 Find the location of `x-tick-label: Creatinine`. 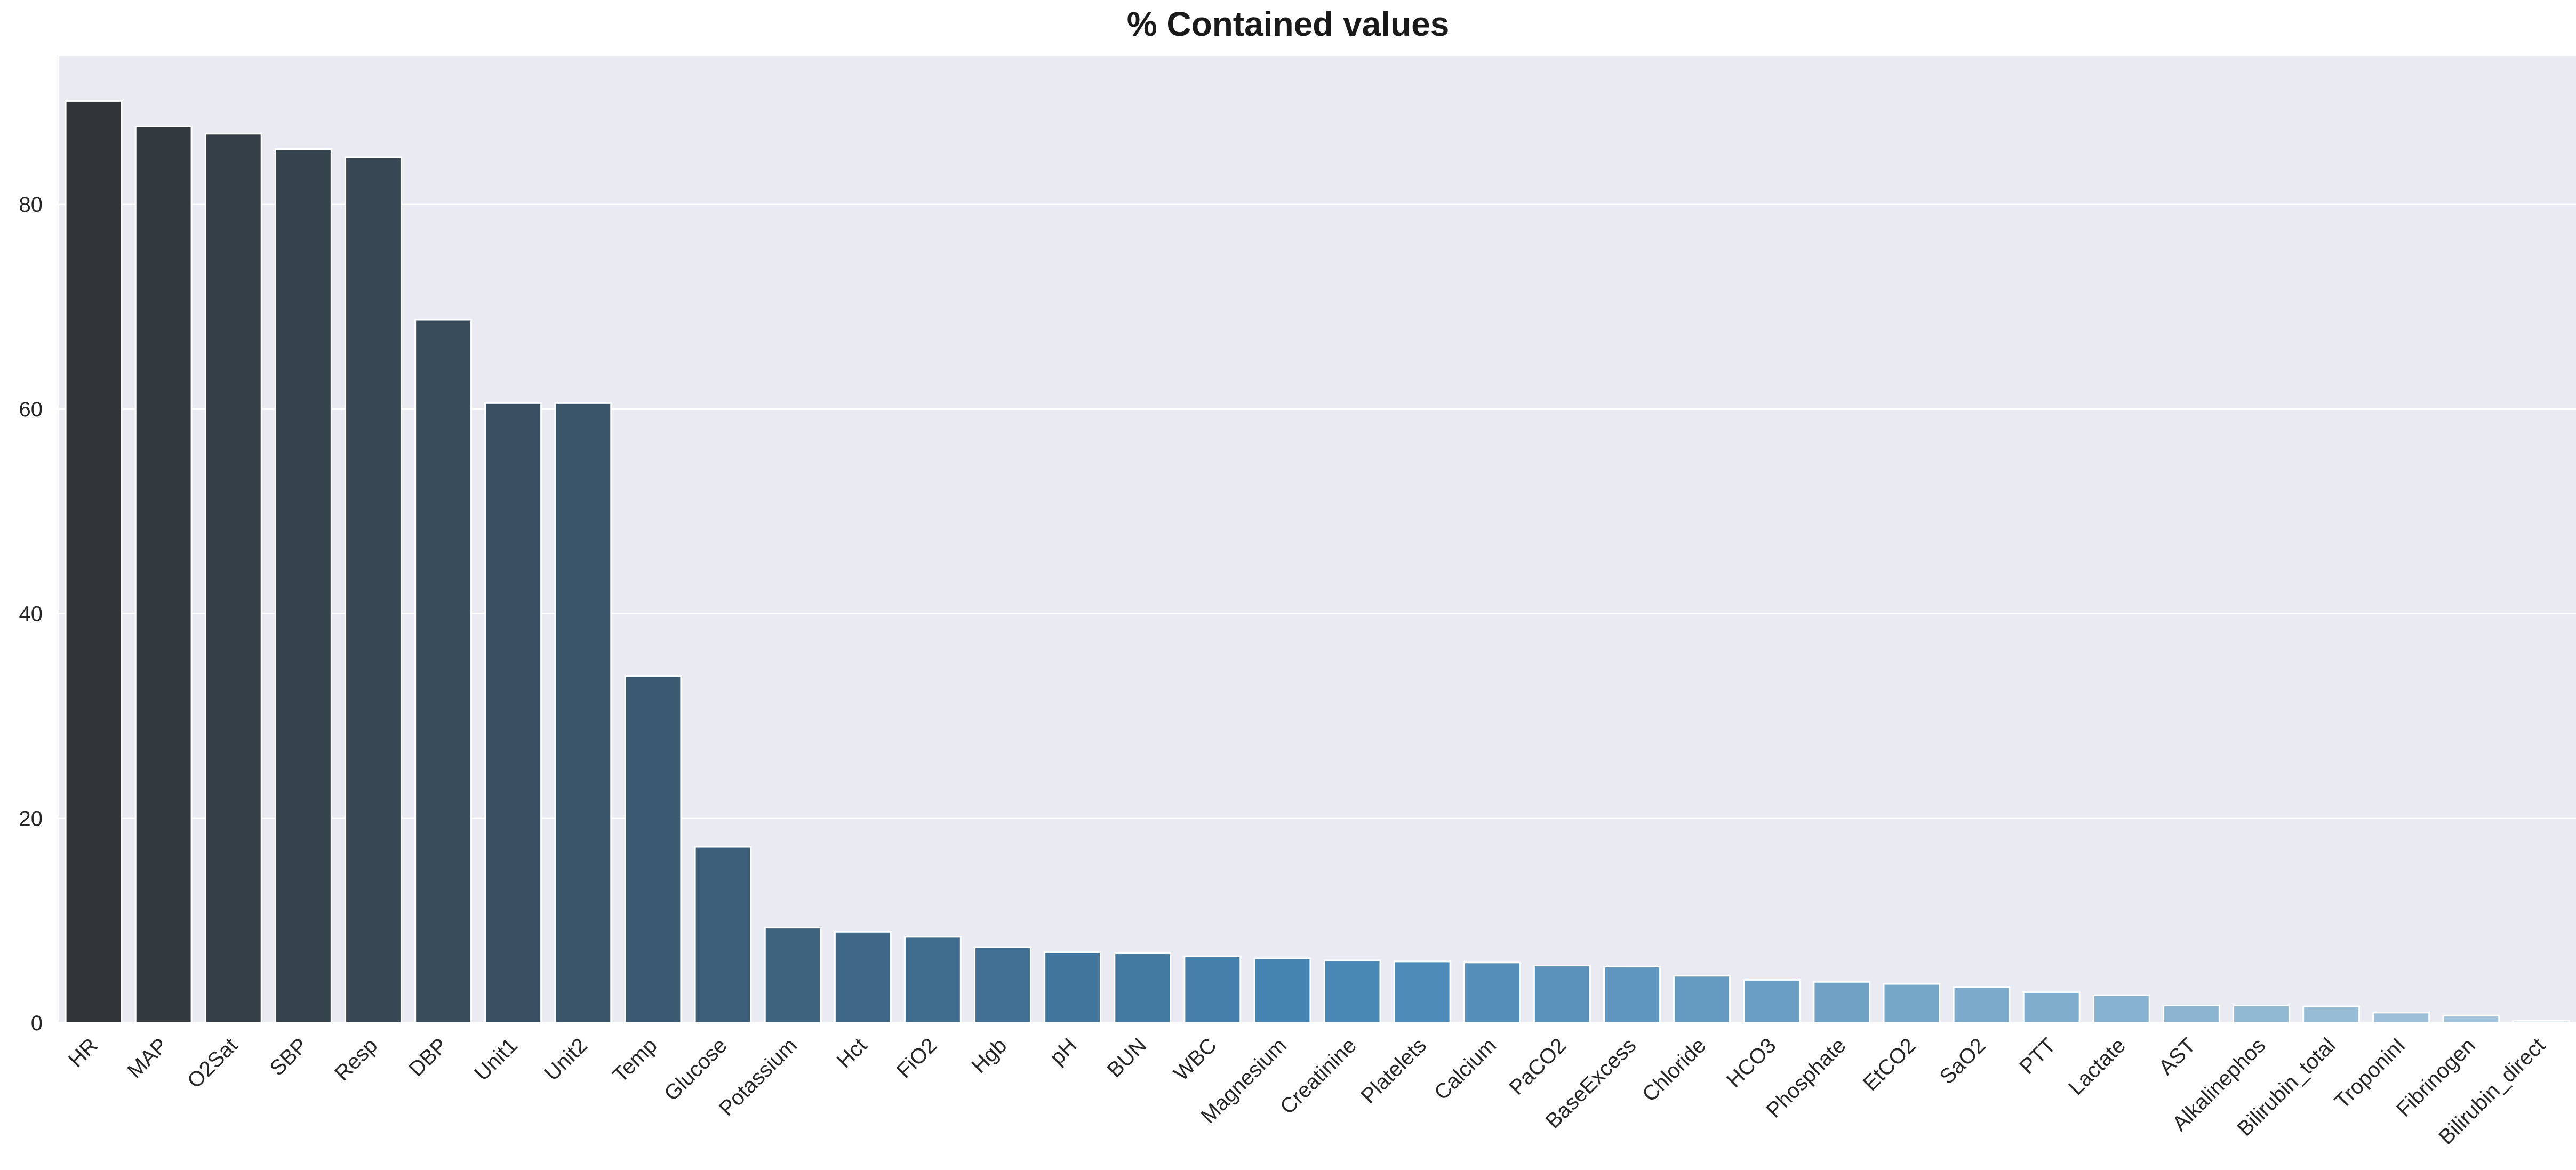

x-tick-label: Creatinine is located at coordinates (1318, 1076).